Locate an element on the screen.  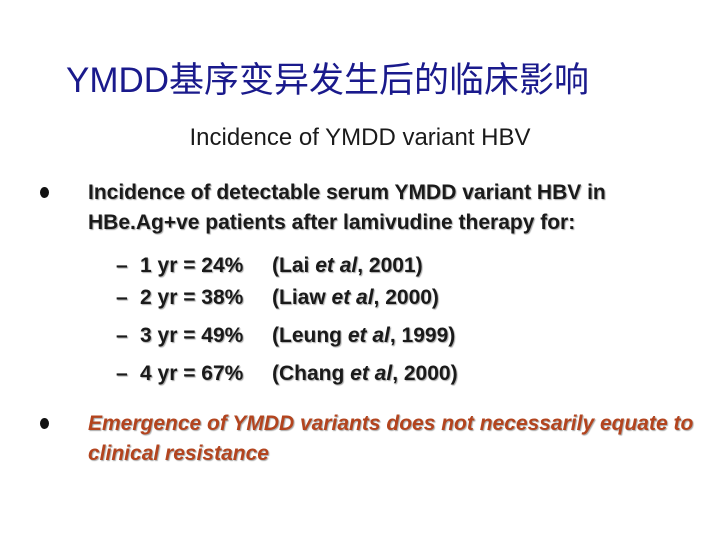
slide-title: YMDD基序变异发生后的临床影响 is located at coordinates (328, 80).